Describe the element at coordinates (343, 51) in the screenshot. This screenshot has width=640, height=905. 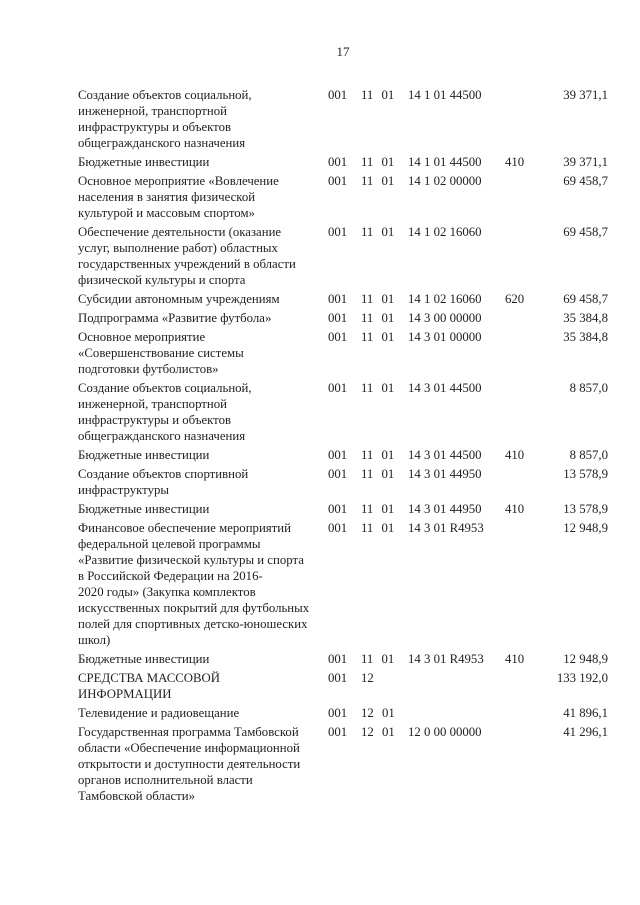
I see `page-number: 17` at that location.